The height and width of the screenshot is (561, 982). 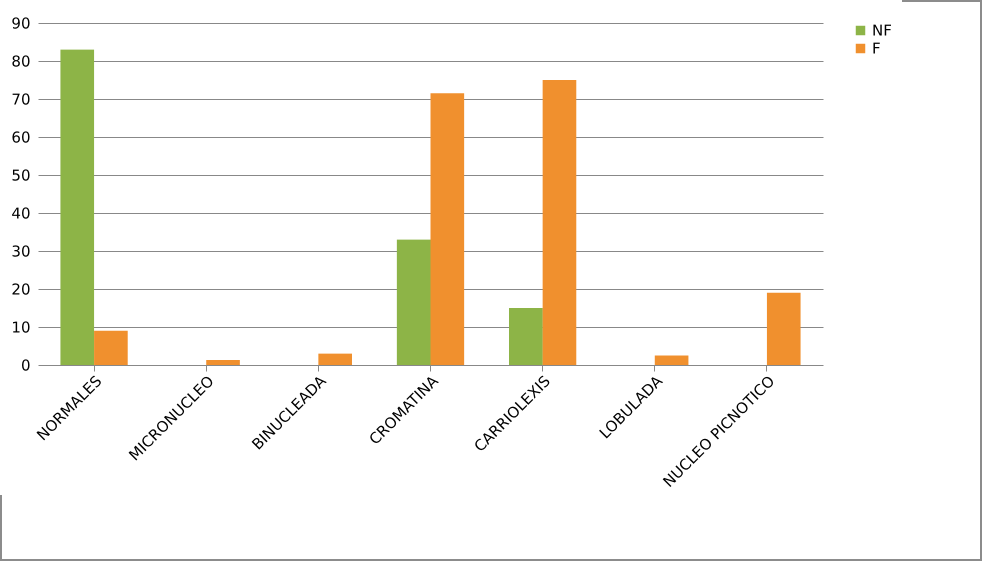 What do you see at coordinates (876, 49) in the screenshot?
I see `legend-label: F` at bounding box center [876, 49].